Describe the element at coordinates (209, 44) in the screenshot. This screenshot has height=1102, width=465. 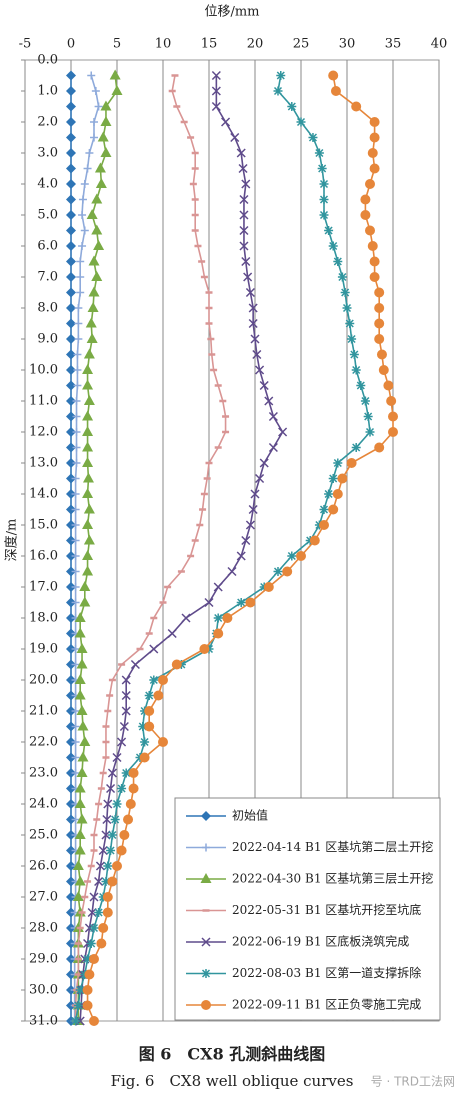
I see `x-tick-label: 15` at that location.